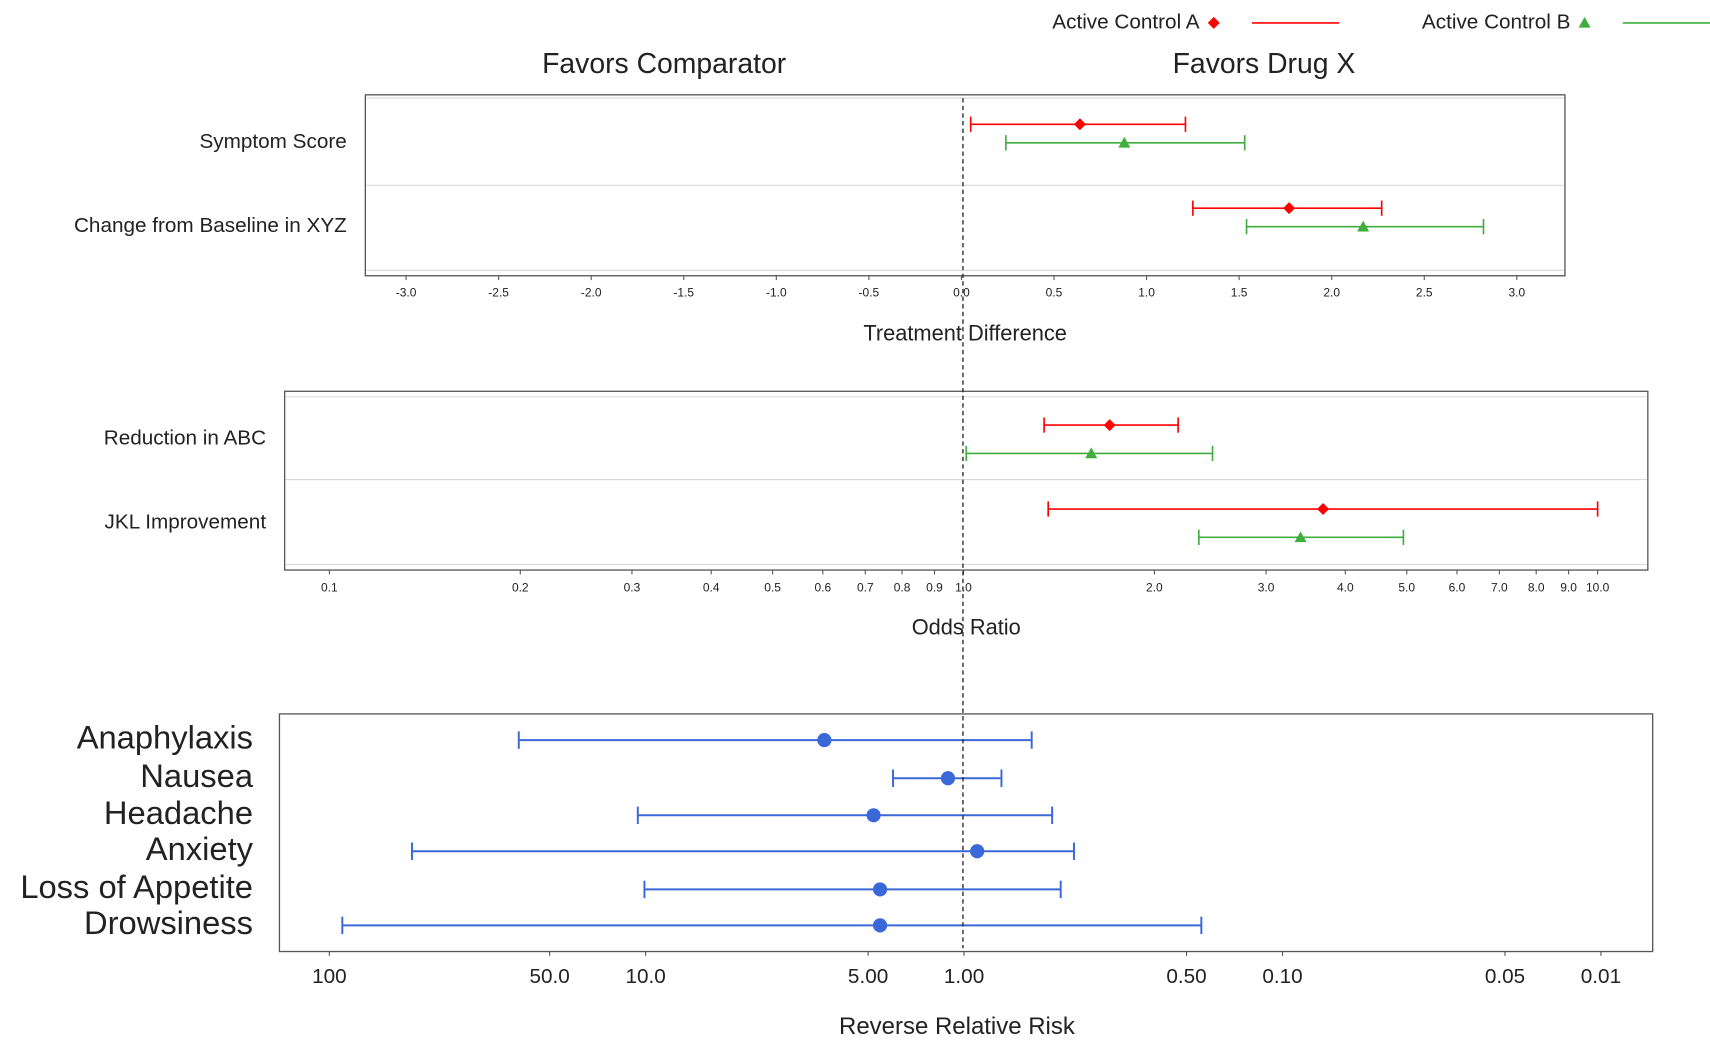  I want to click on x-tick-label: 7.0, so click(1499, 588).